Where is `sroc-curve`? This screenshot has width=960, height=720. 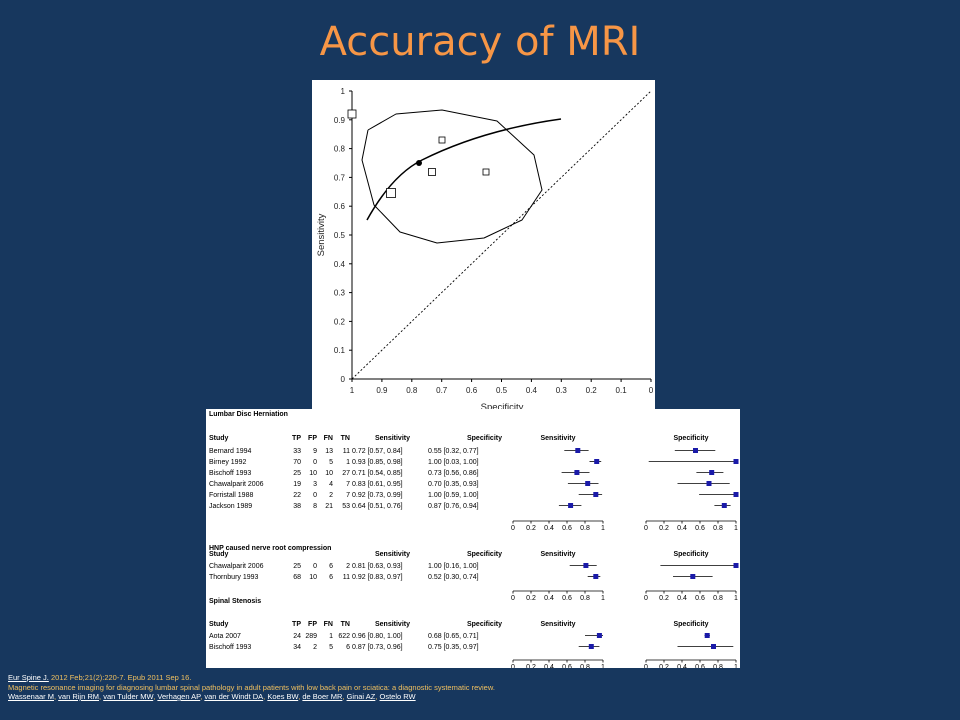 sroc-curve is located at coordinates (464, 169).